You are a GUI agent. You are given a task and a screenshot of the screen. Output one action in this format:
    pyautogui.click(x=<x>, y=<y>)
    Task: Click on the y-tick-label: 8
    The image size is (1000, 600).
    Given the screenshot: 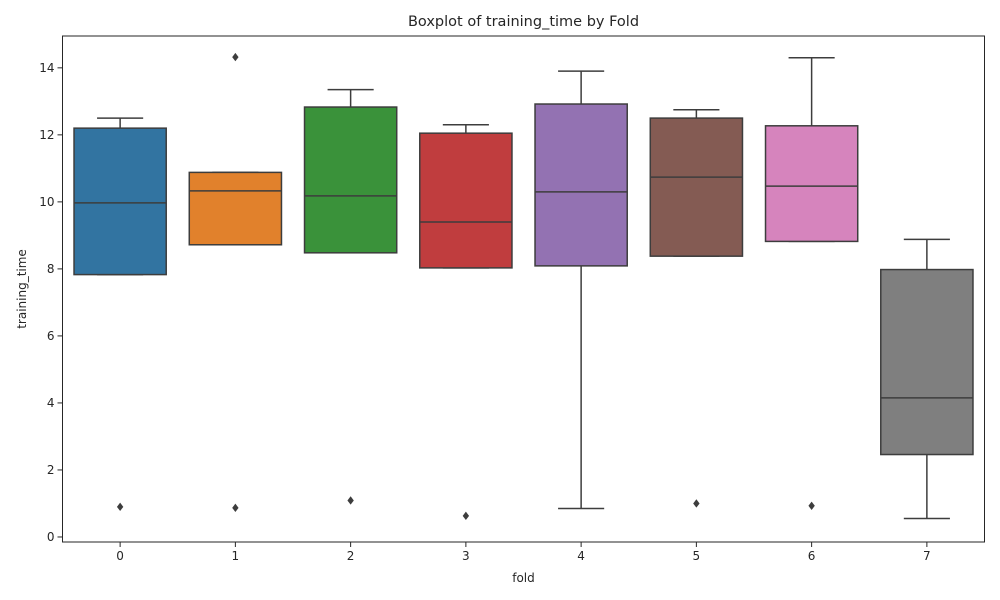 What is the action you would take?
    pyautogui.click(x=51, y=269)
    